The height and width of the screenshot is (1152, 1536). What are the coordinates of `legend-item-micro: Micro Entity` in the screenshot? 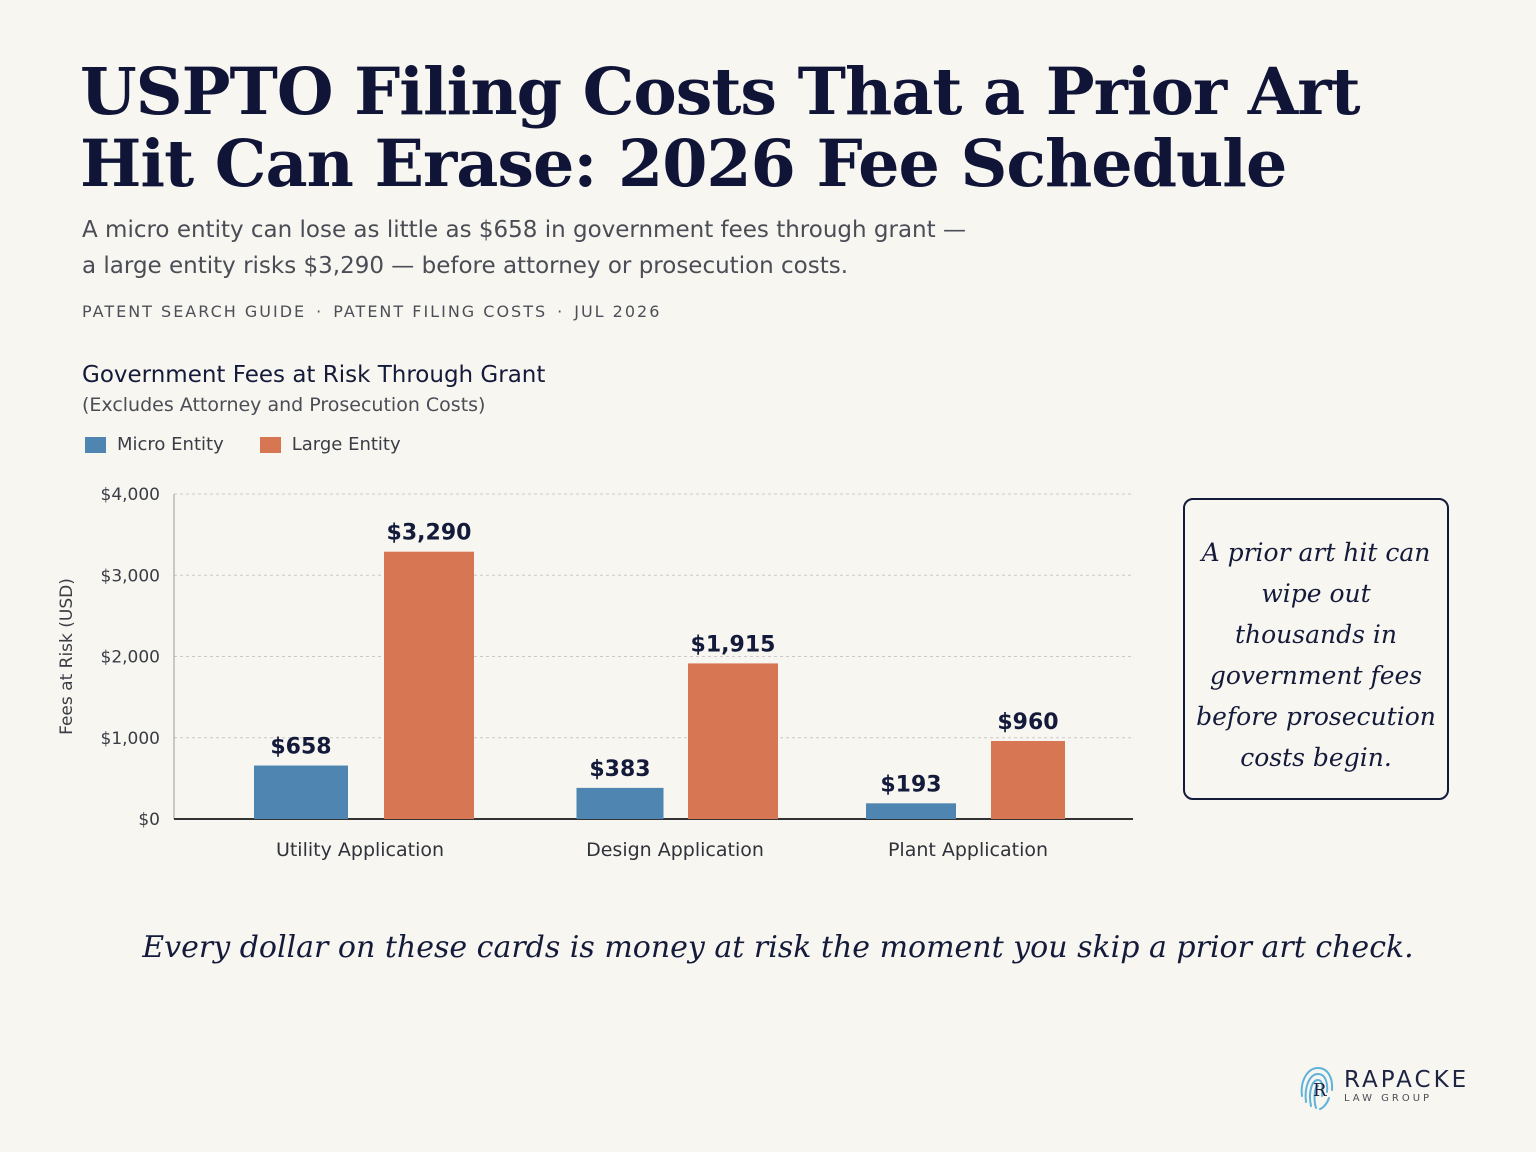 It's located at (154, 444).